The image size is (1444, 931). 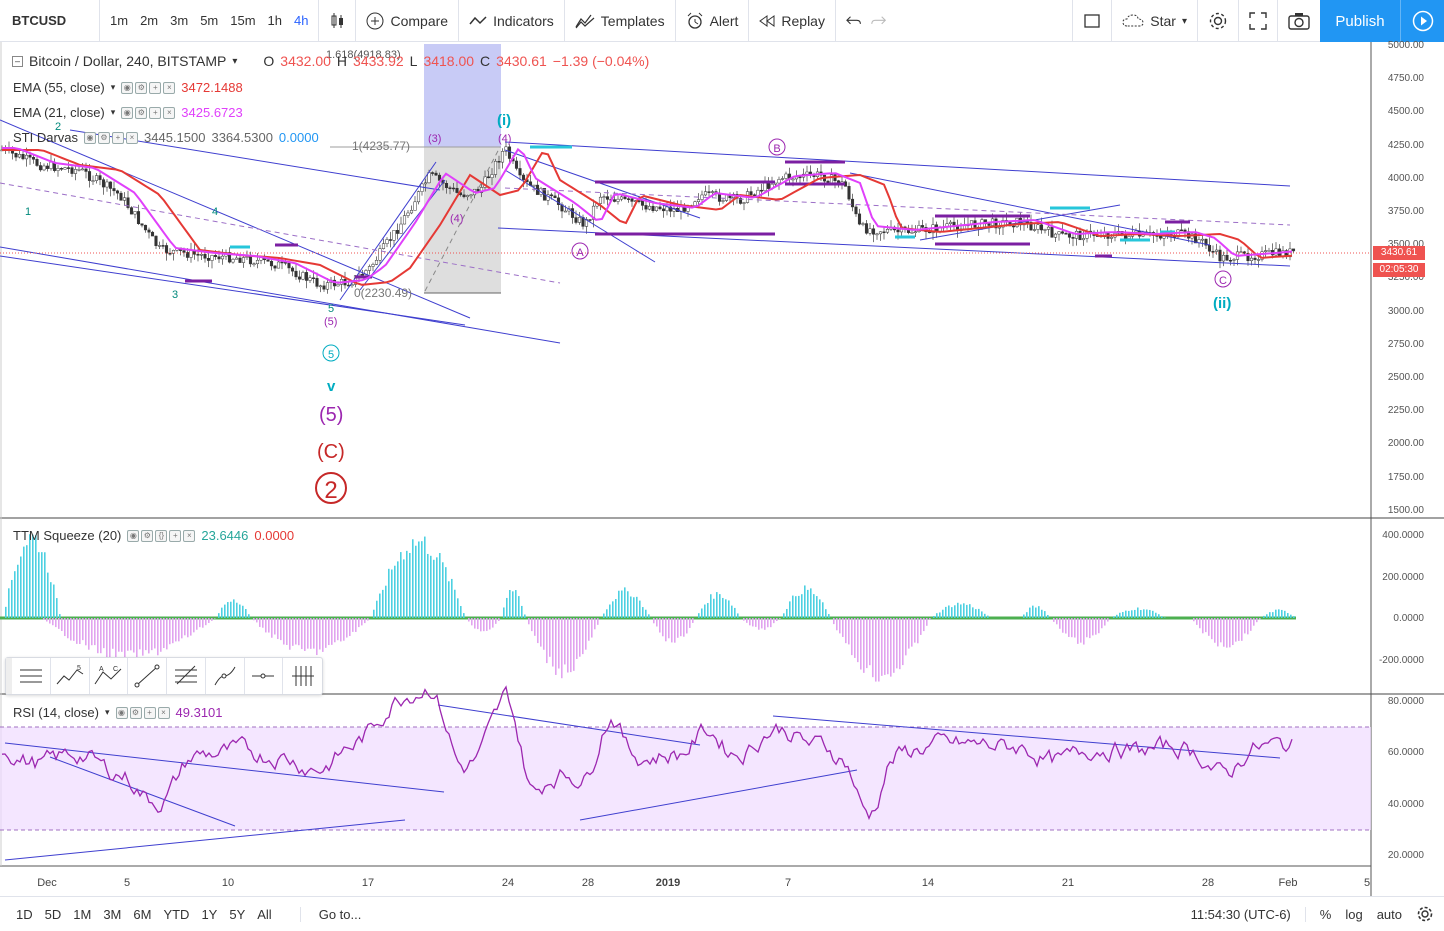 What do you see at coordinates (209, 914) in the screenshot?
I see `range-button: 1Y` at bounding box center [209, 914].